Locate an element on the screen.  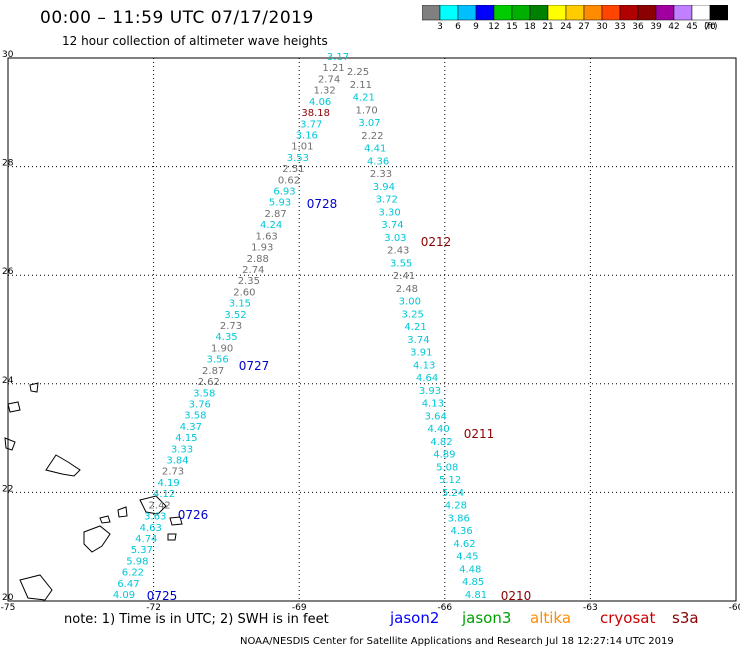
swh-value-label: 2.42 is located at coordinates (160, 505).